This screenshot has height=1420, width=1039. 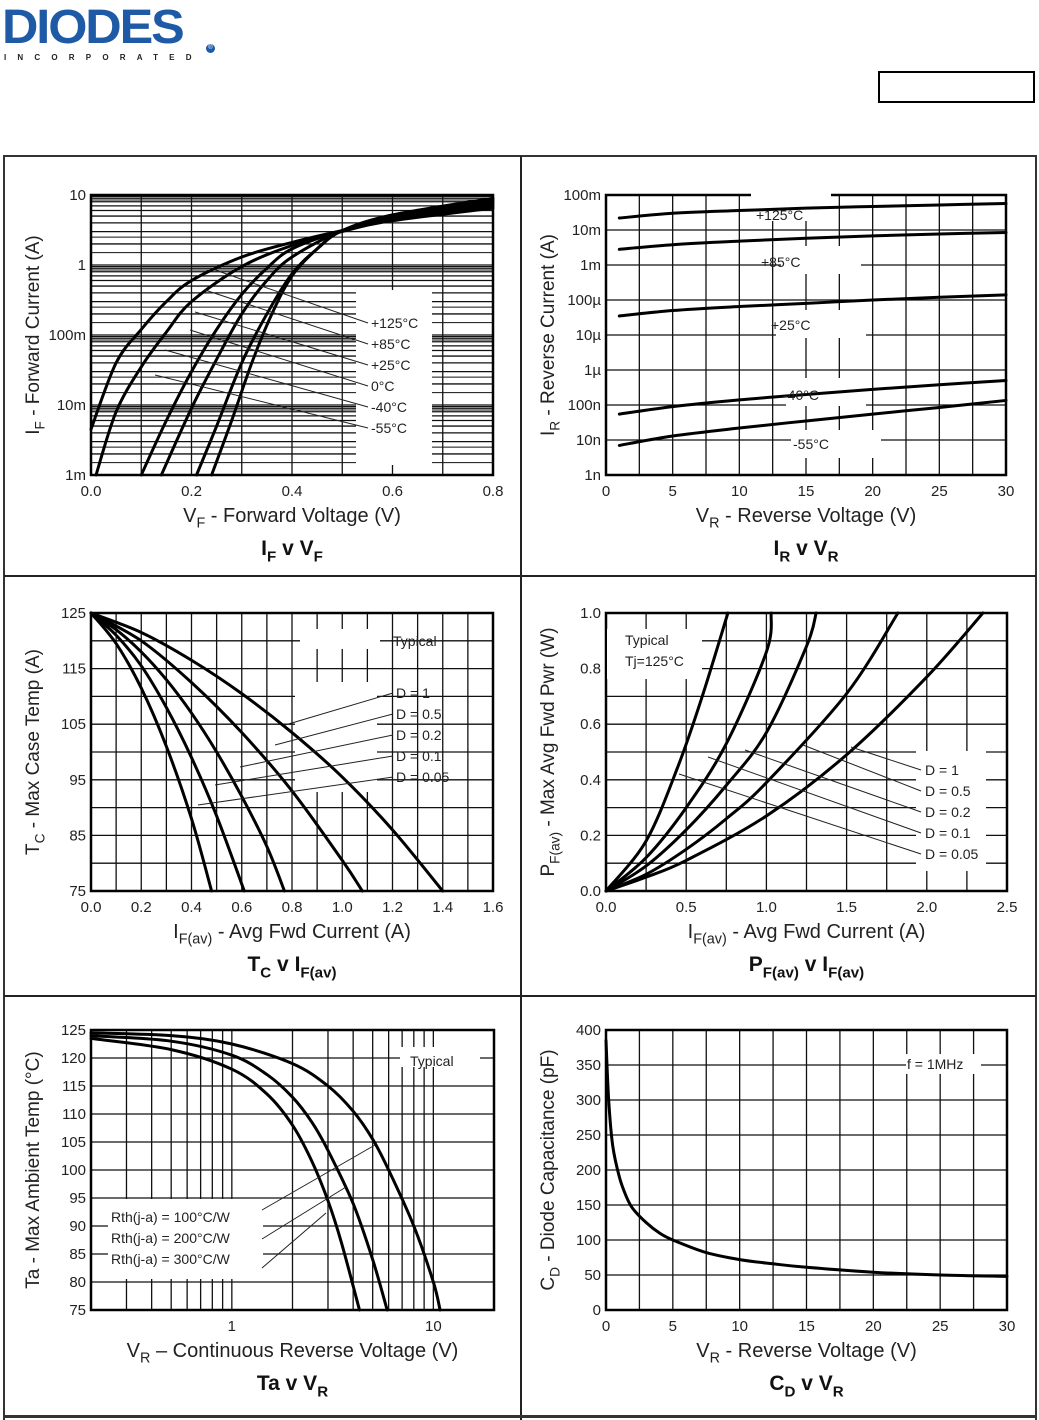 What do you see at coordinates (190, 516) in the screenshot?
I see `x-axis-label-main: V` at bounding box center [190, 516].